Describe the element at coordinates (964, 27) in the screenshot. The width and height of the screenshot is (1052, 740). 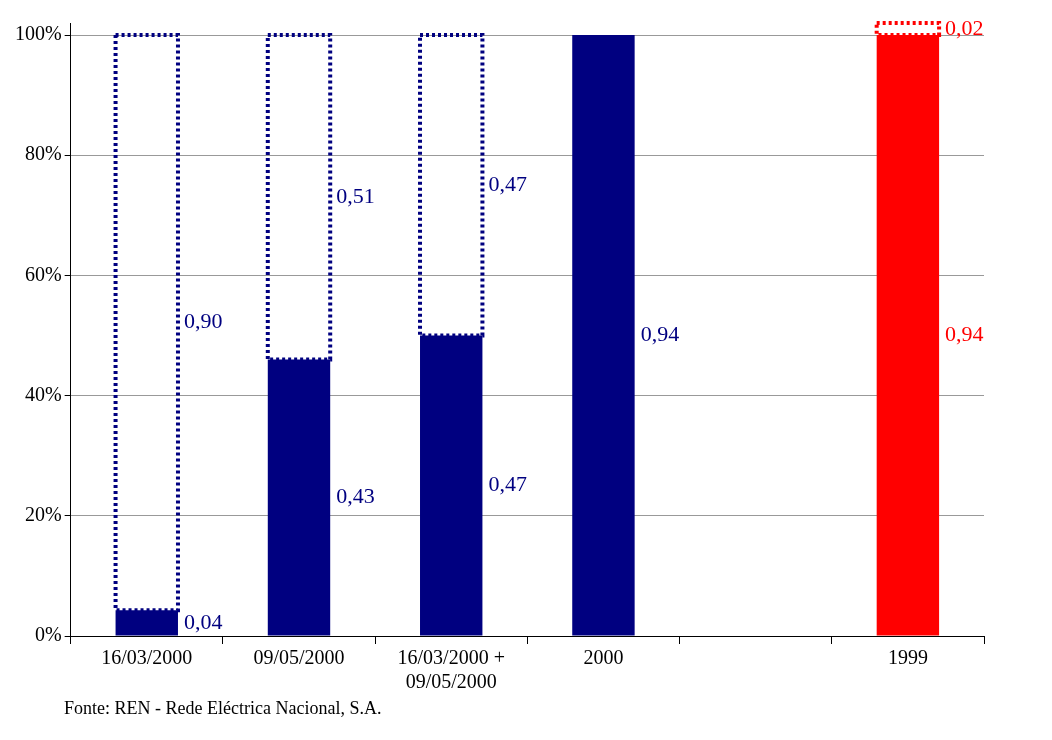
I see `annotation: 0,02` at that location.